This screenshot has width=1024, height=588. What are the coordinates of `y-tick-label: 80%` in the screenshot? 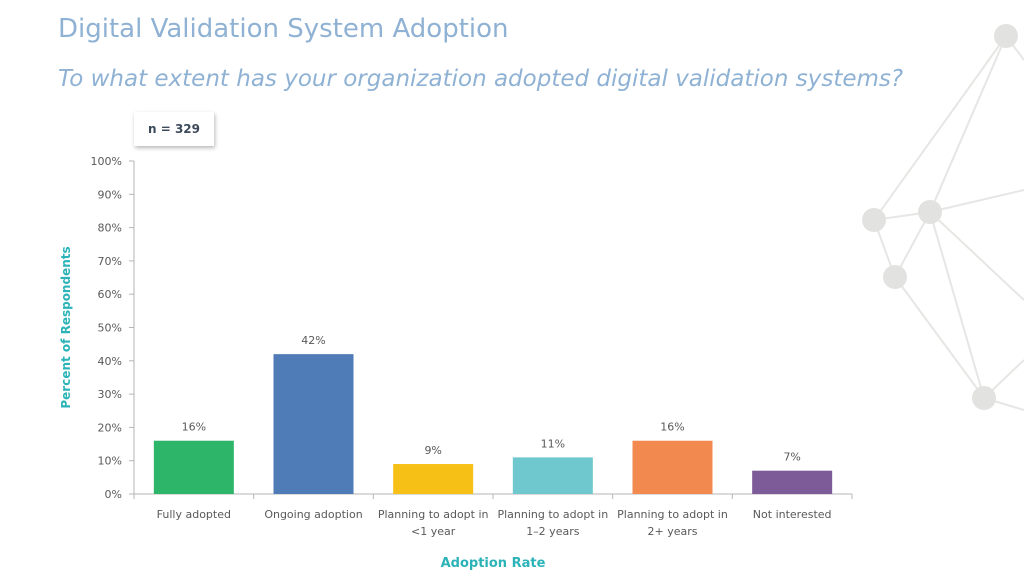 It's located at (110, 228).